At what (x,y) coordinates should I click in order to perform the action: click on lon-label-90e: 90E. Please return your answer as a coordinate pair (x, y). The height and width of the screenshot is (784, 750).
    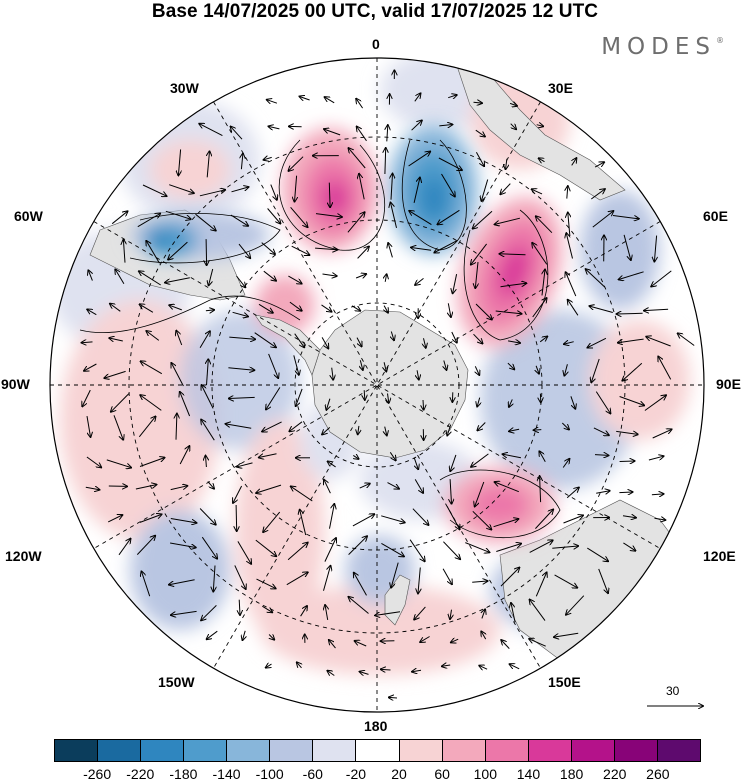
    Looking at the image, I should click on (728, 384).